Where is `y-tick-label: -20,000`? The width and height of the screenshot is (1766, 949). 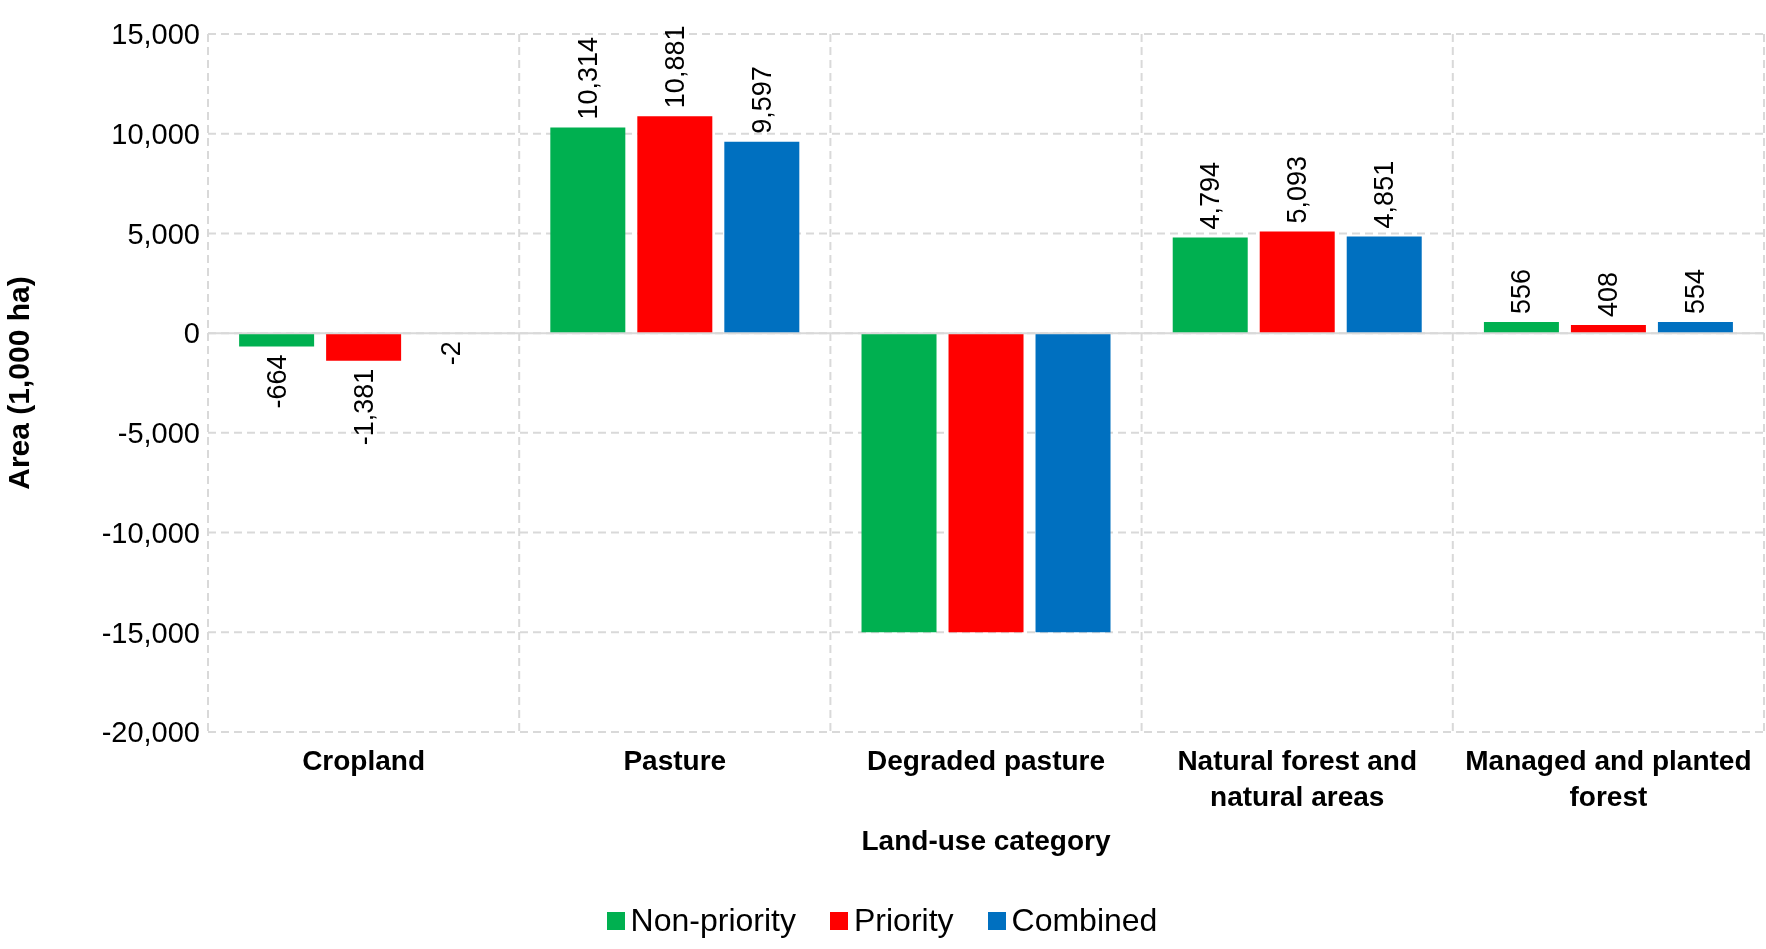
y-tick-label: -20,000 is located at coordinates (150, 732).